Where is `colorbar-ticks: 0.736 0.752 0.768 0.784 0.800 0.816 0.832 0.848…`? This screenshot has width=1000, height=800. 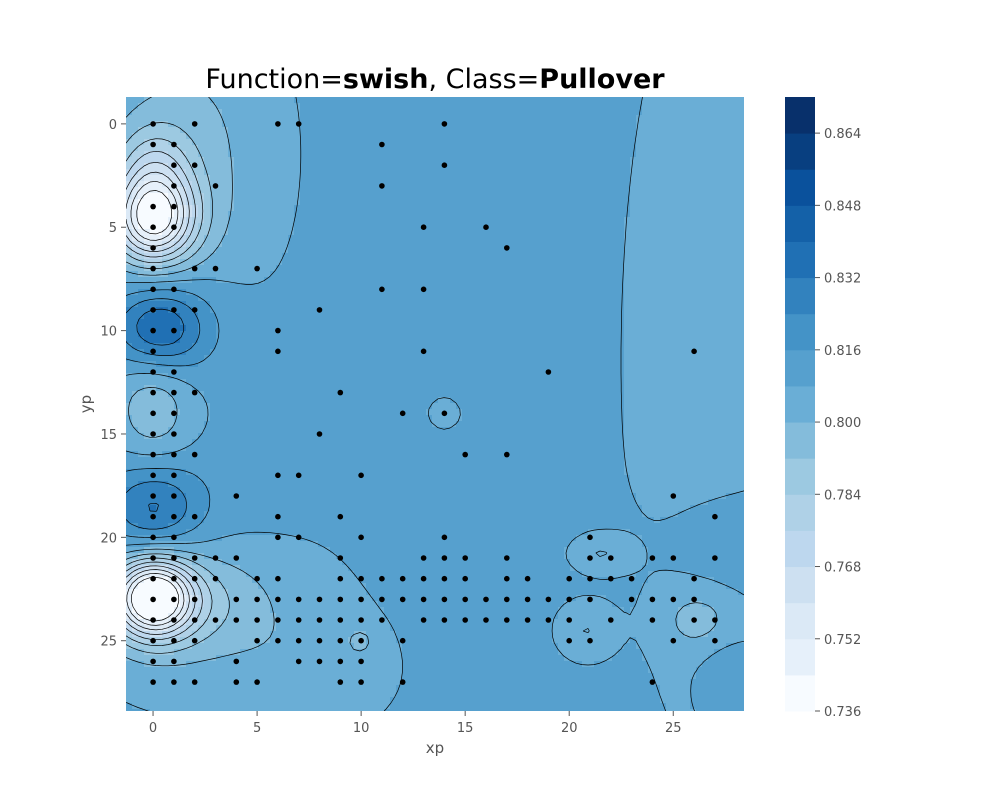 colorbar-ticks: 0.736 0.752 0.768 0.784 0.800 0.816 0.832 0.848… is located at coordinates (838, 423).